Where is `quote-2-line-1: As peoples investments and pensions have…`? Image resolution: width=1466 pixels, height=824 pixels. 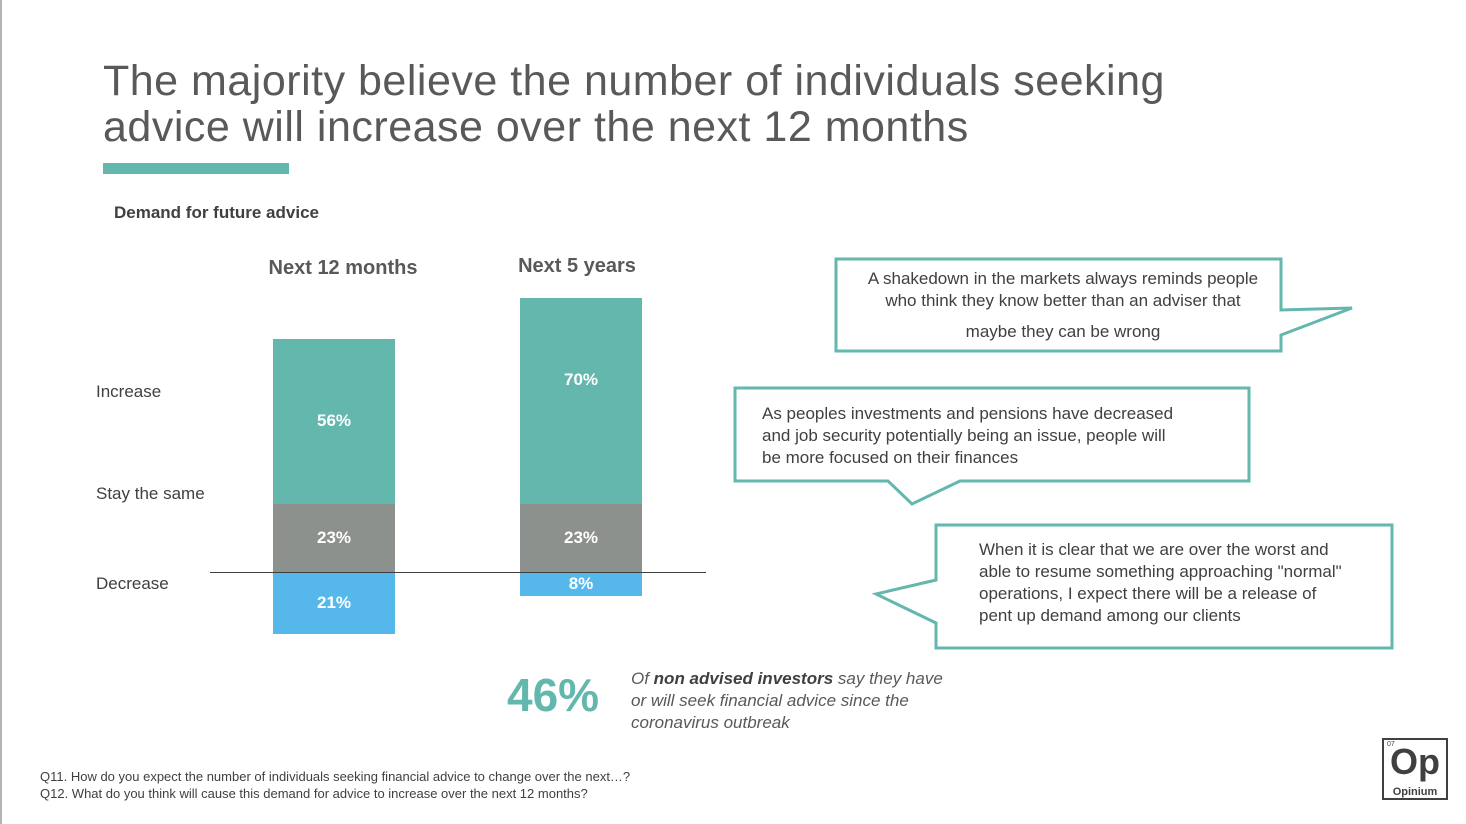 quote-2-line-1: As peoples investments and pensions have… is located at coordinates (968, 413).